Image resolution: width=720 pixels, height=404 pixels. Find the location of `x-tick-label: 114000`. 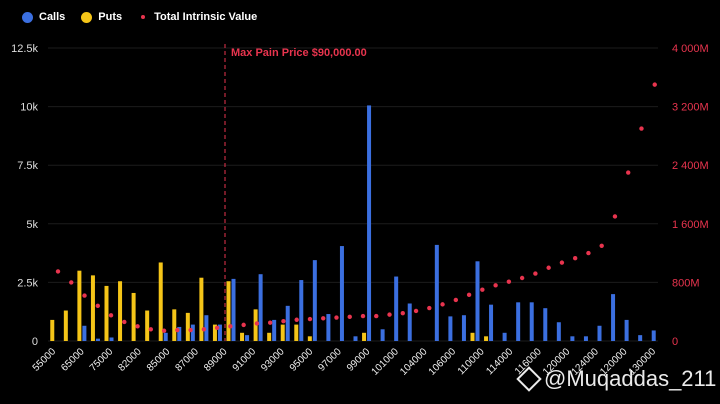

x-tick-label: 114000 is located at coordinates (499, 361).